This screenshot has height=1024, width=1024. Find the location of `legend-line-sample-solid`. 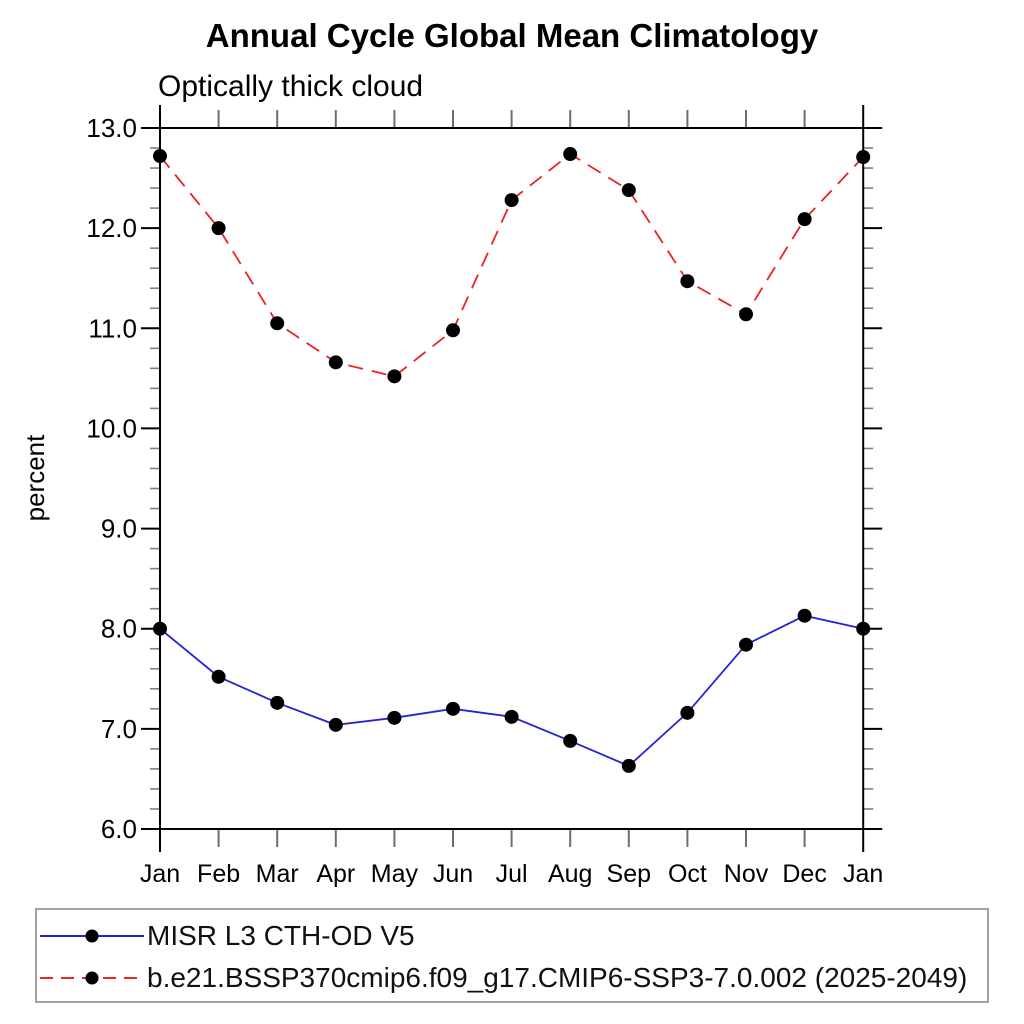

legend-line-sample-solid is located at coordinates (92, 936).